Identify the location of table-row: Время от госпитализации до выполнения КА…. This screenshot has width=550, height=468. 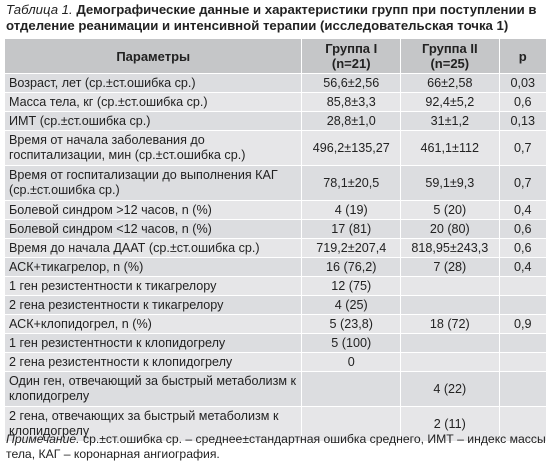
(275, 183).